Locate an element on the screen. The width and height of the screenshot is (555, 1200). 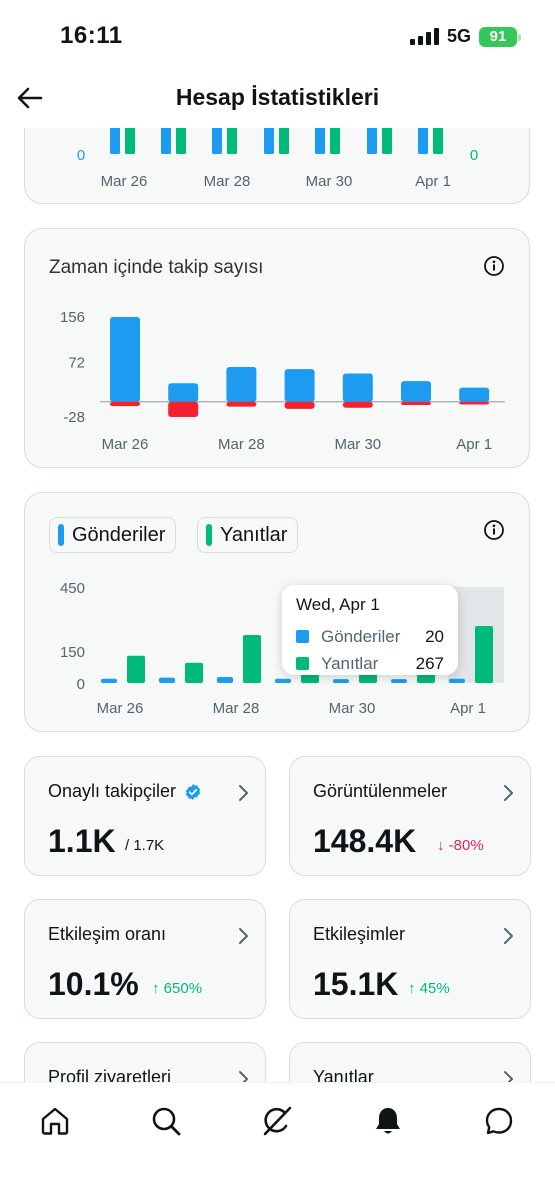
page-title: Hesap İstatistikleri is located at coordinates (277, 97).